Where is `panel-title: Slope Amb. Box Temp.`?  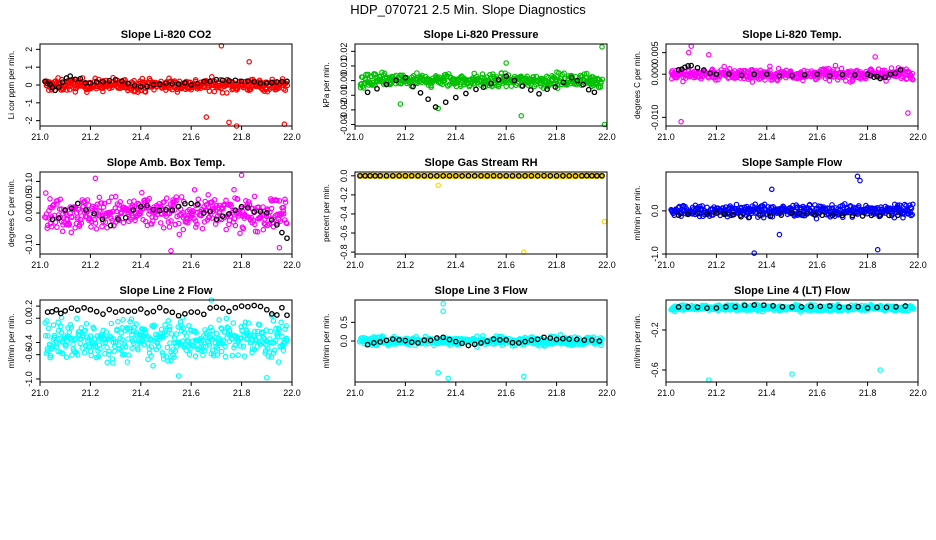 panel-title: Slope Amb. Box Temp. is located at coordinates (166, 163).